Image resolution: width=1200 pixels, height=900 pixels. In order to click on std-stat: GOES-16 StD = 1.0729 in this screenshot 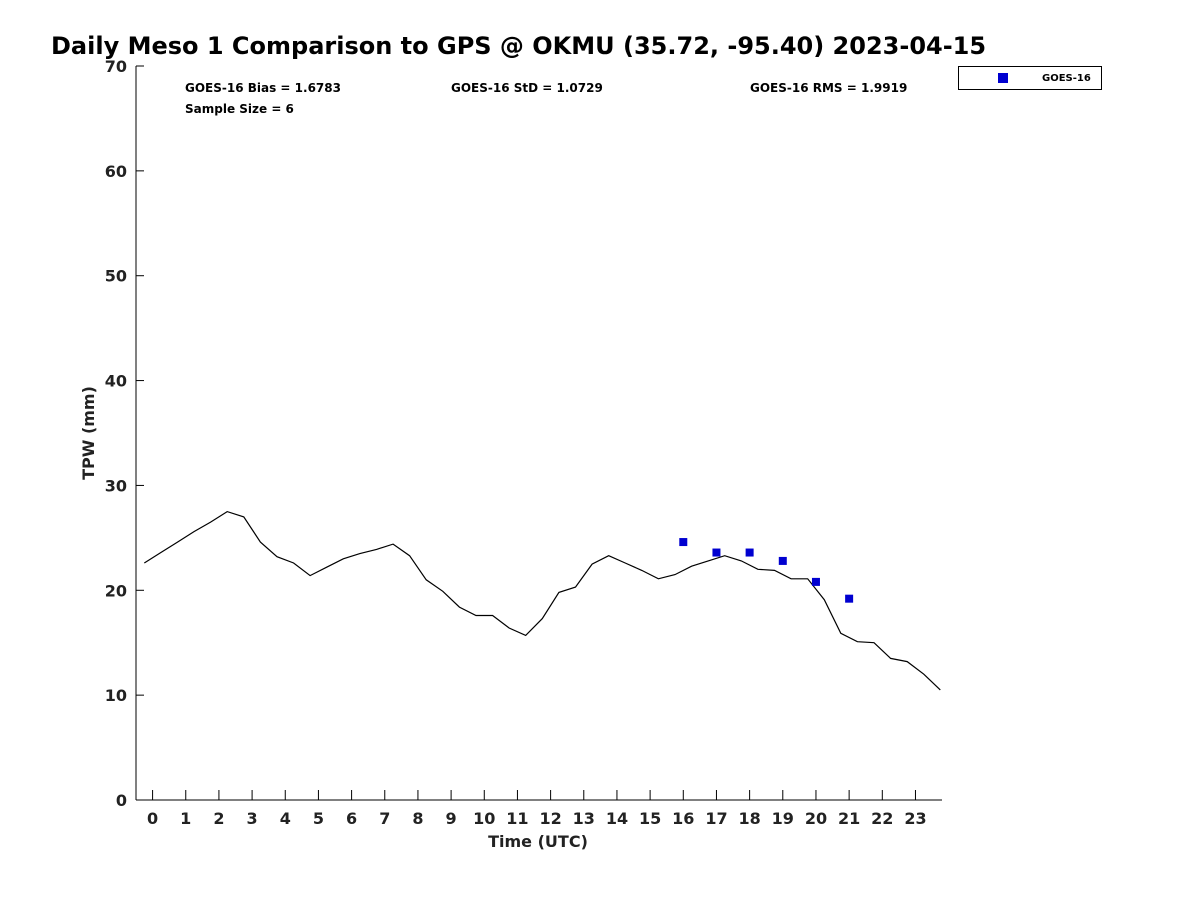, I will do `click(527, 88)`.